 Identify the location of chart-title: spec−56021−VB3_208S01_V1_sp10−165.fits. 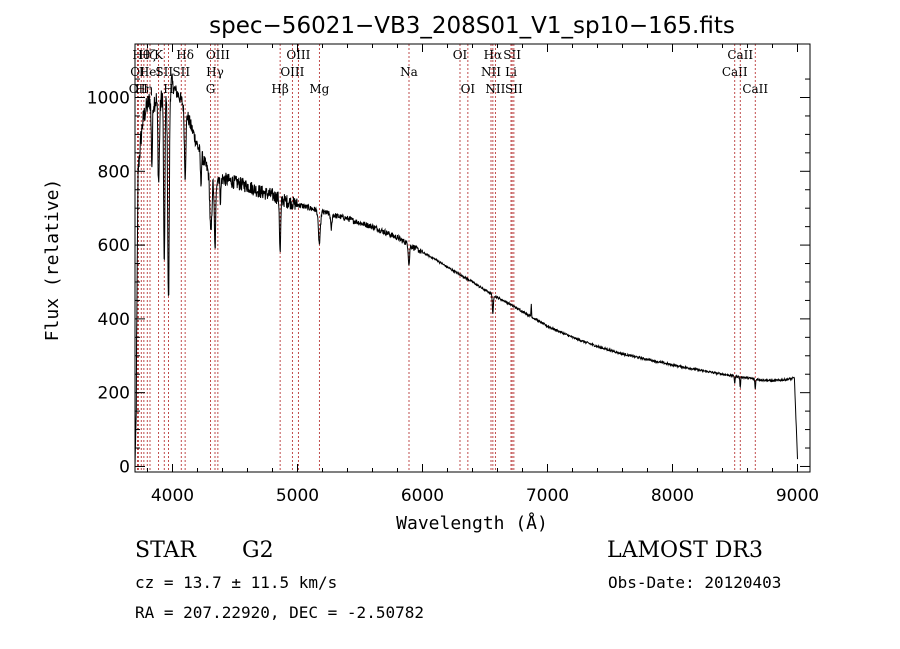
(472, 26).